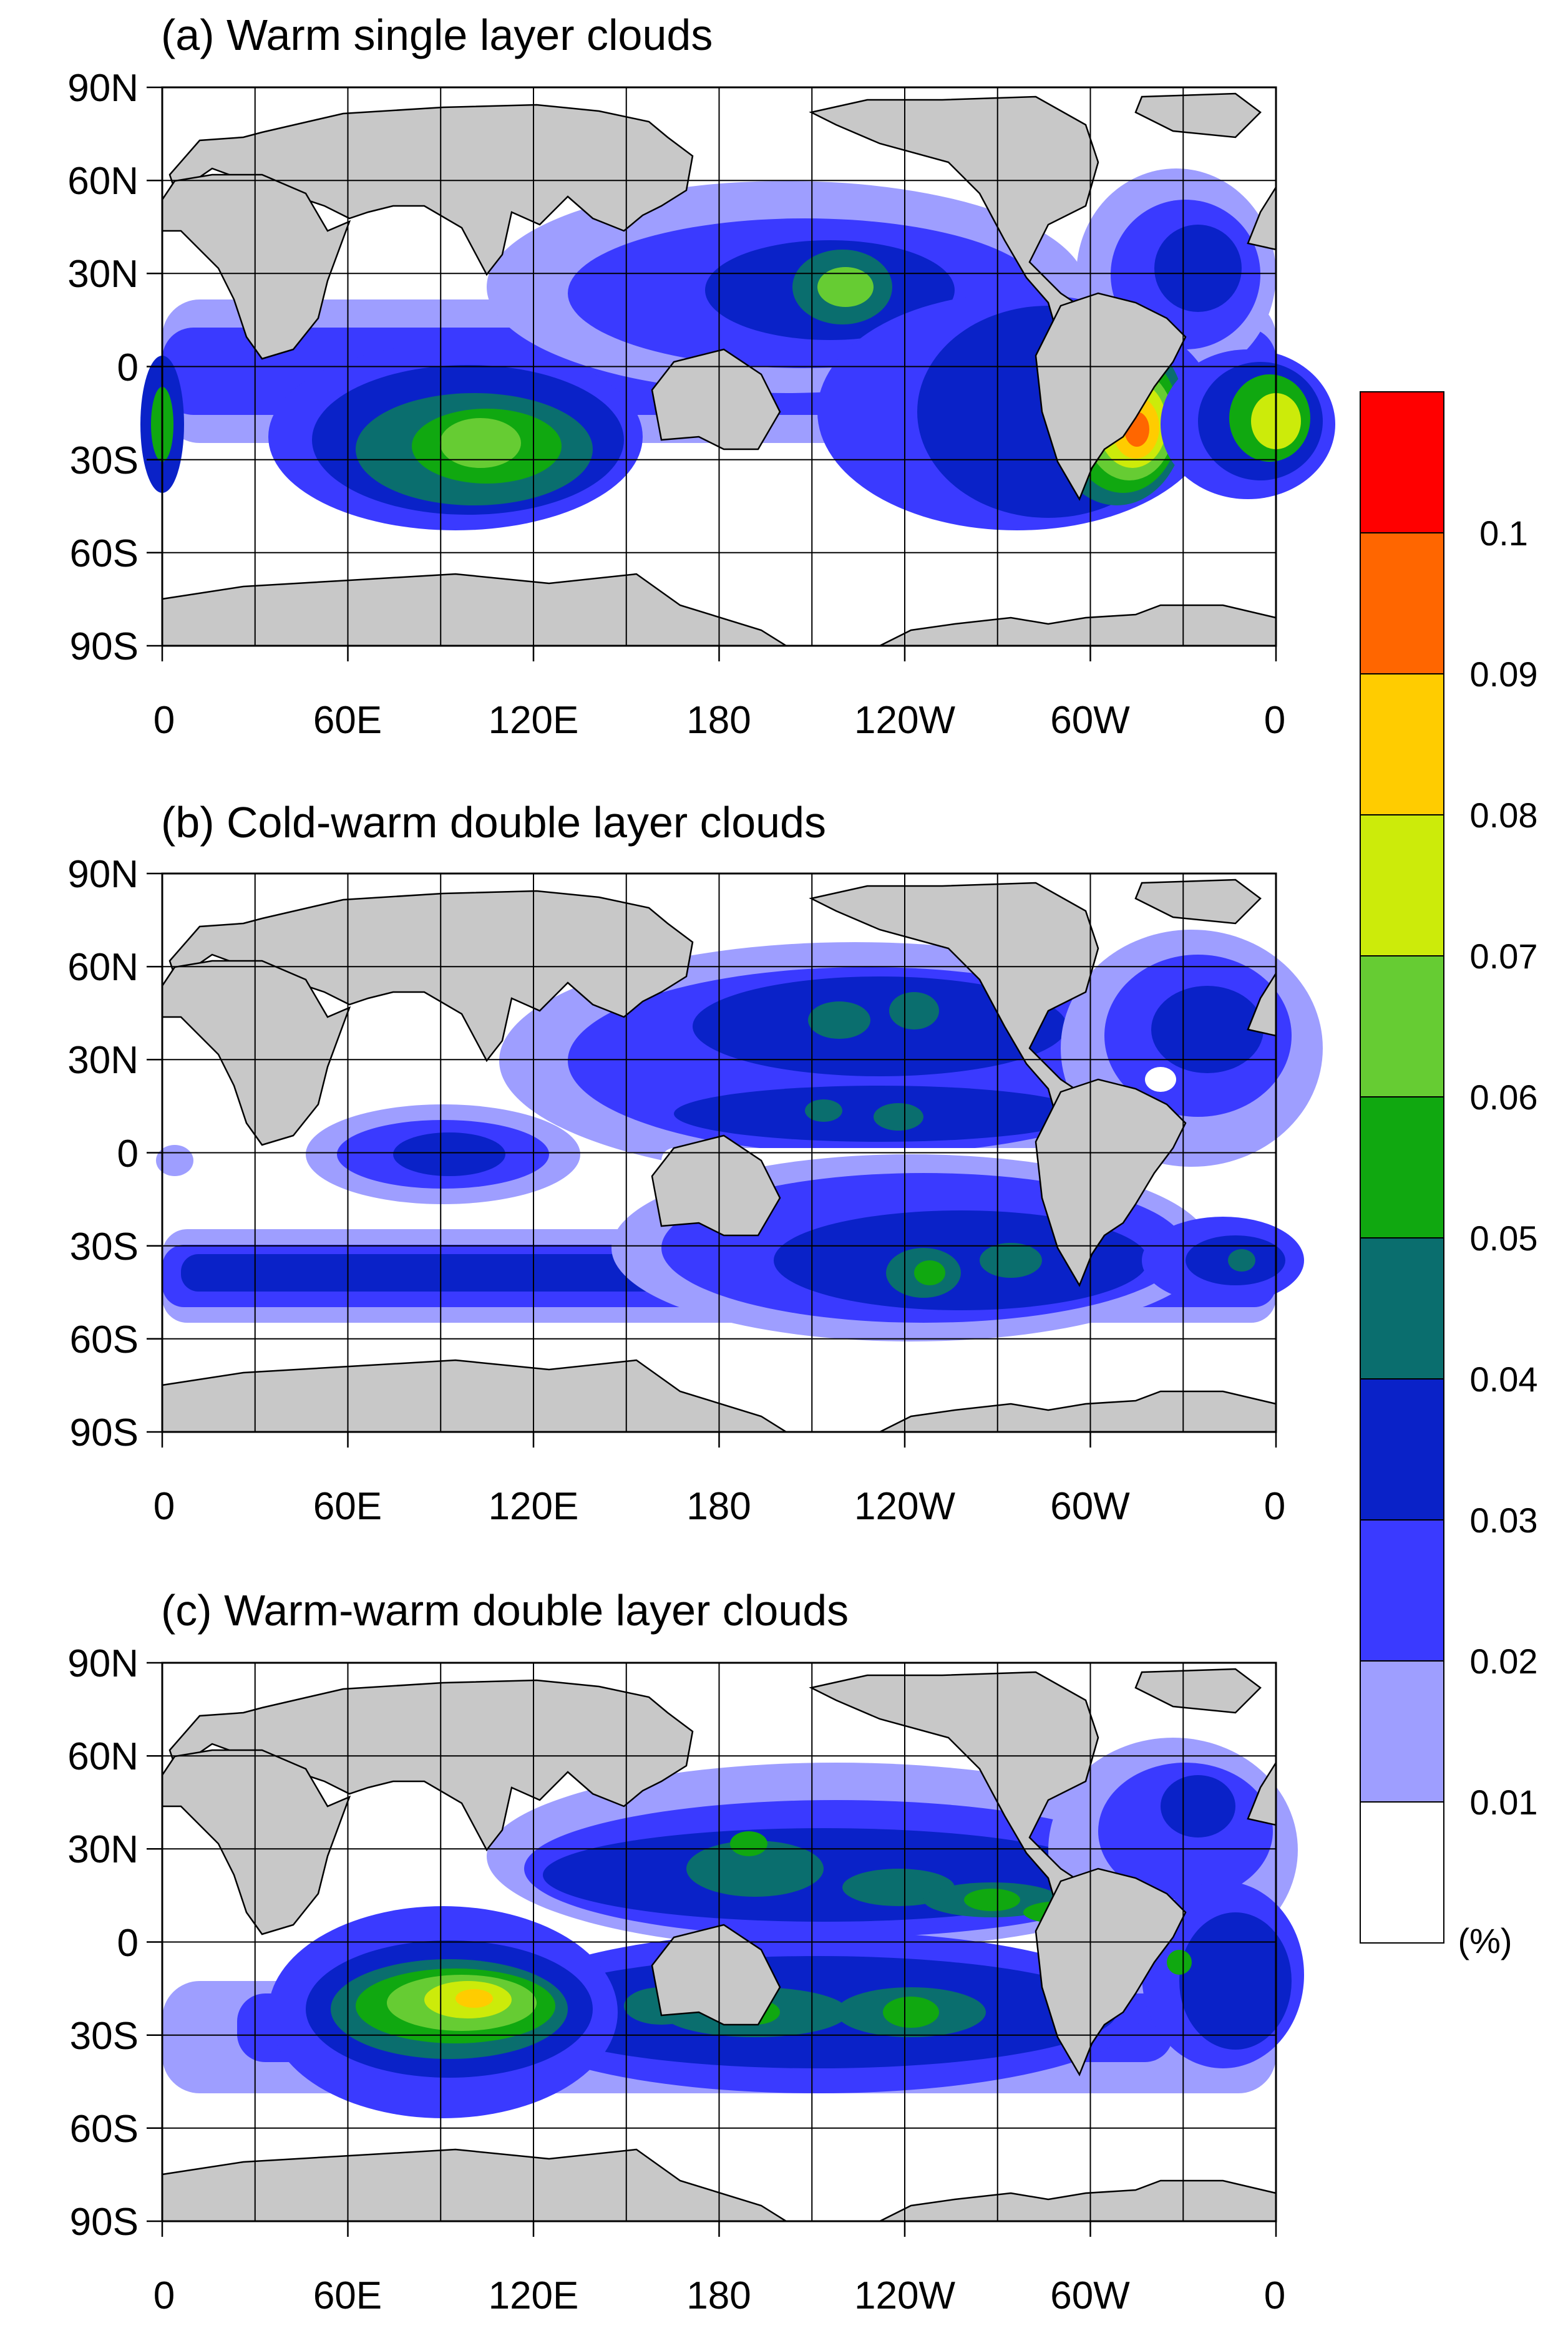 This screenshot has height=2346, width=1568. I want to click on panel-b-title: (b) Cold-warm double layer clouds, so click(493, 822).